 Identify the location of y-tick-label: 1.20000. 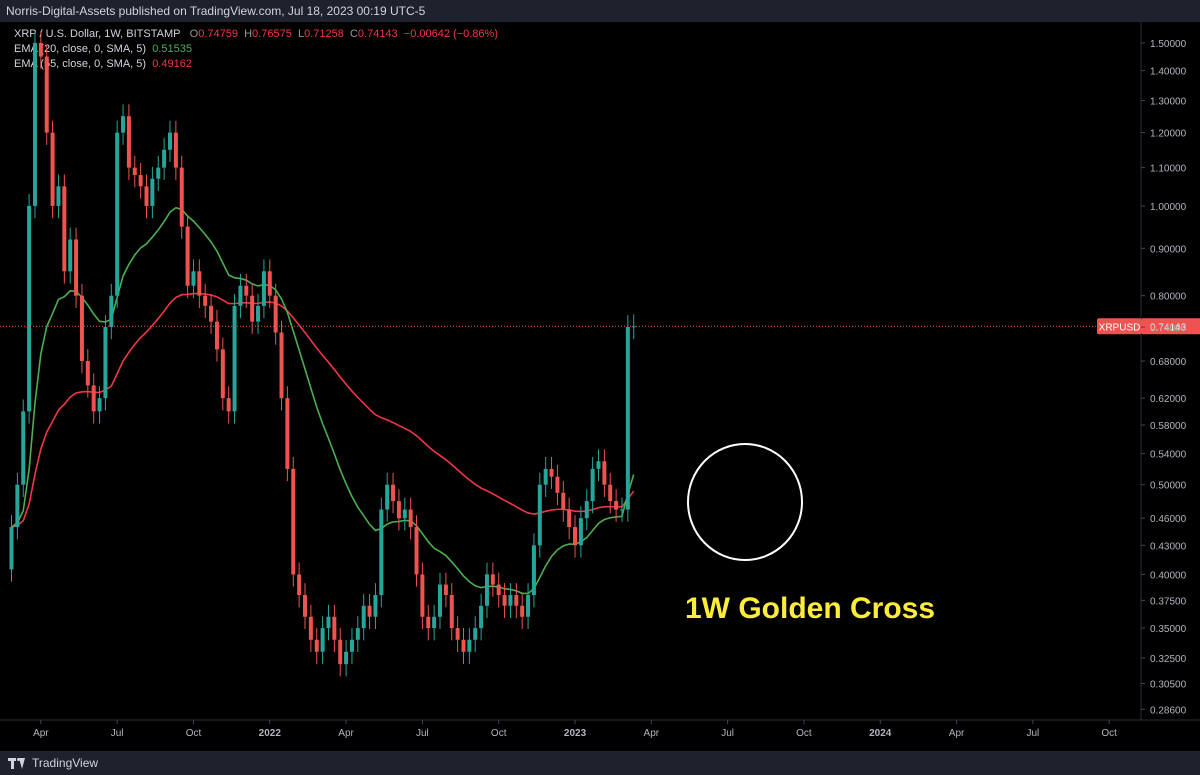
(1168, 134).